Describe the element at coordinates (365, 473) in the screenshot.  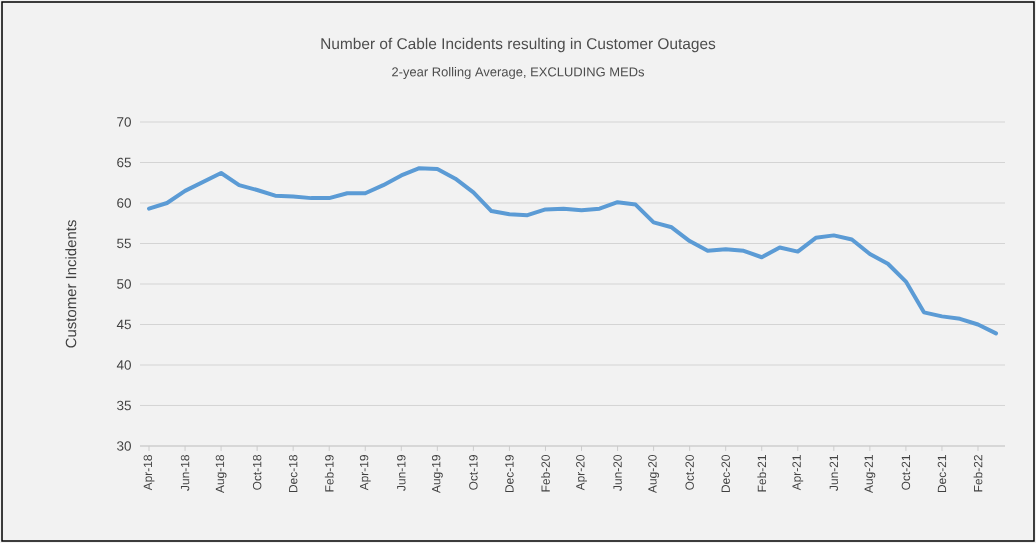
I see `x-tick-label: Apr-19` at that location.